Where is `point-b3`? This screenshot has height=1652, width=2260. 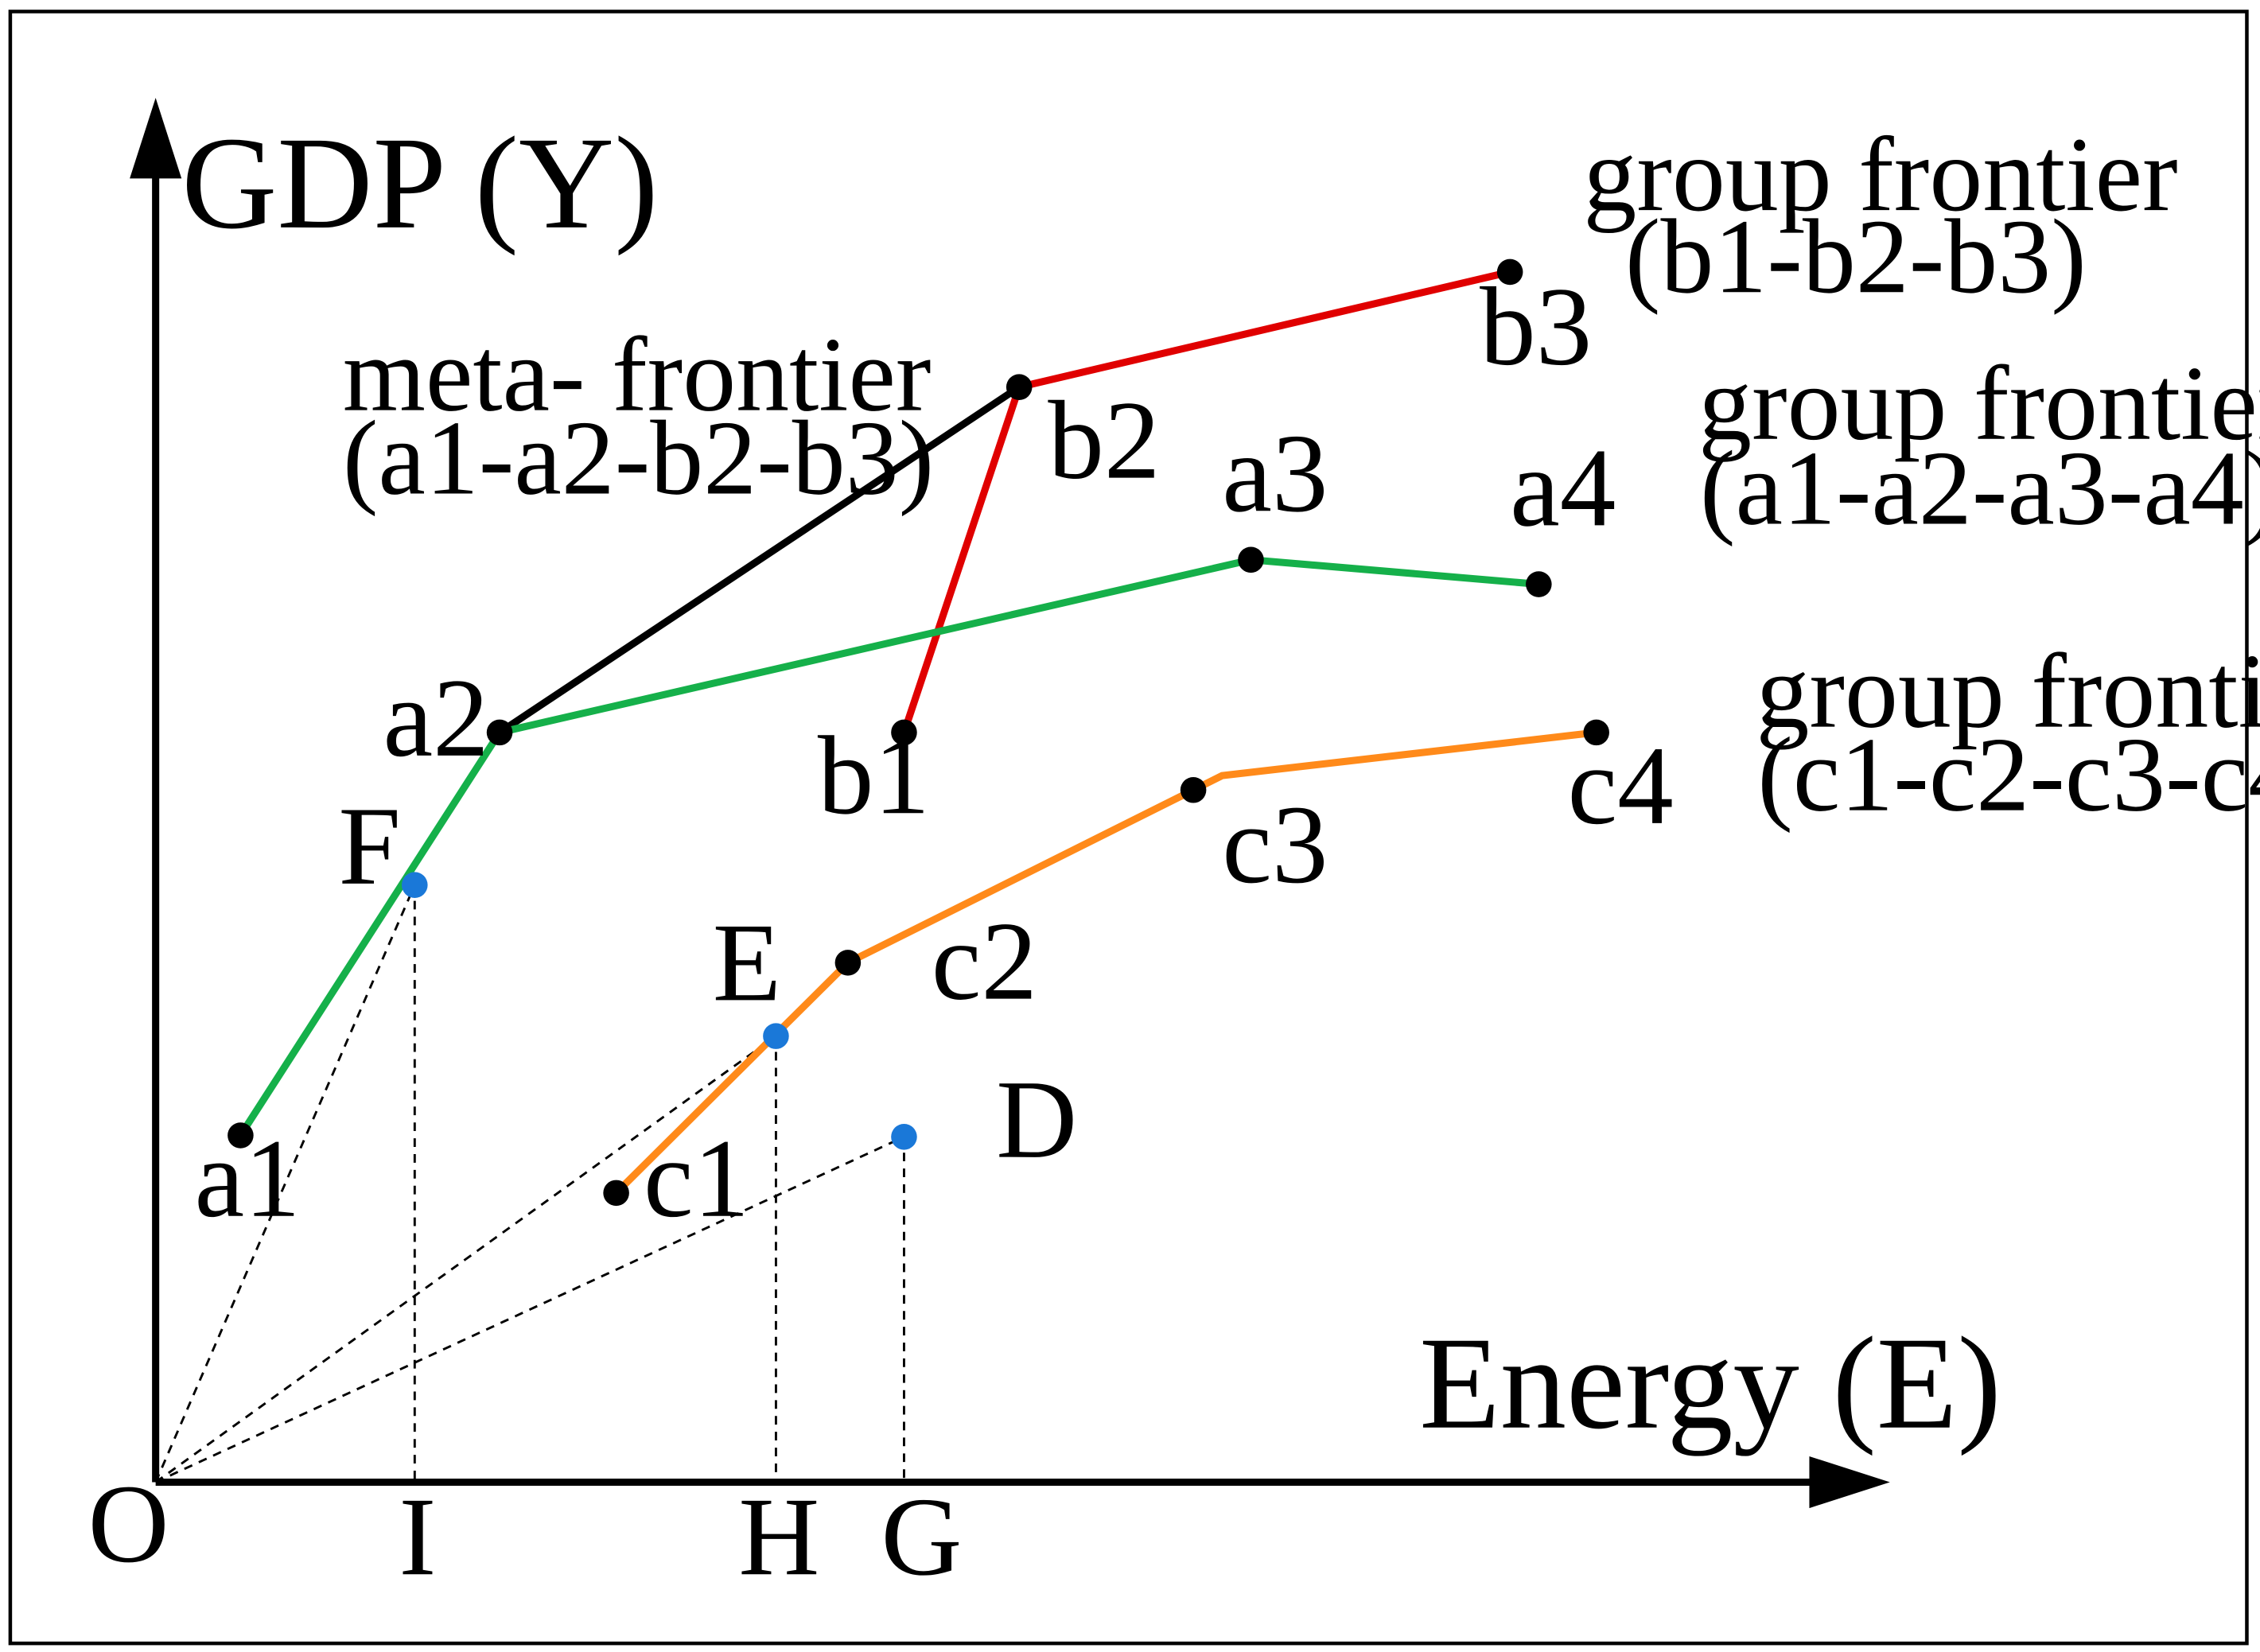
point-b3 is located at coordinates (1510, 272).